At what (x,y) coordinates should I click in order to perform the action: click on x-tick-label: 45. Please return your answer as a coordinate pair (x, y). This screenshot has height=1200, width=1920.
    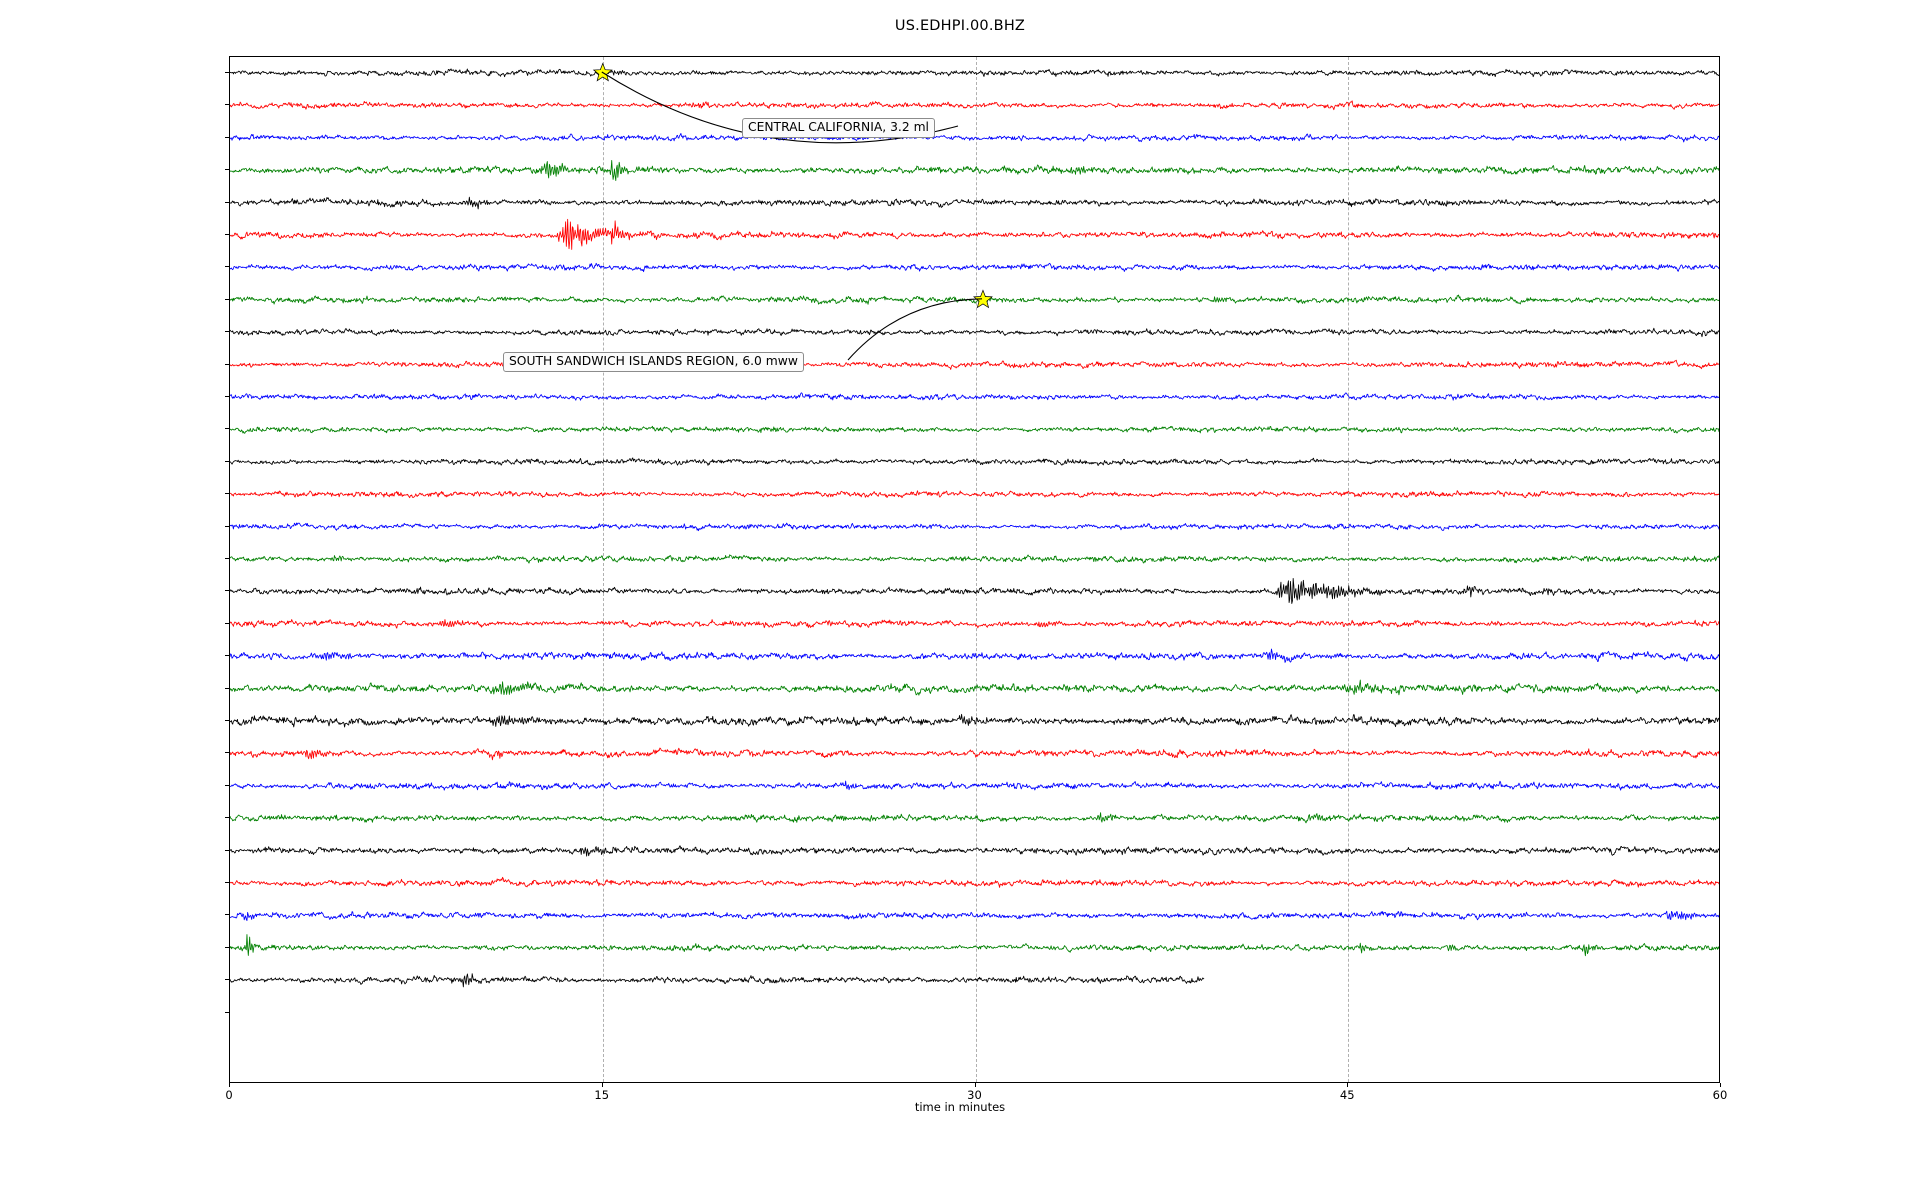
    Looking at the image, I should click on (1347, 1095).